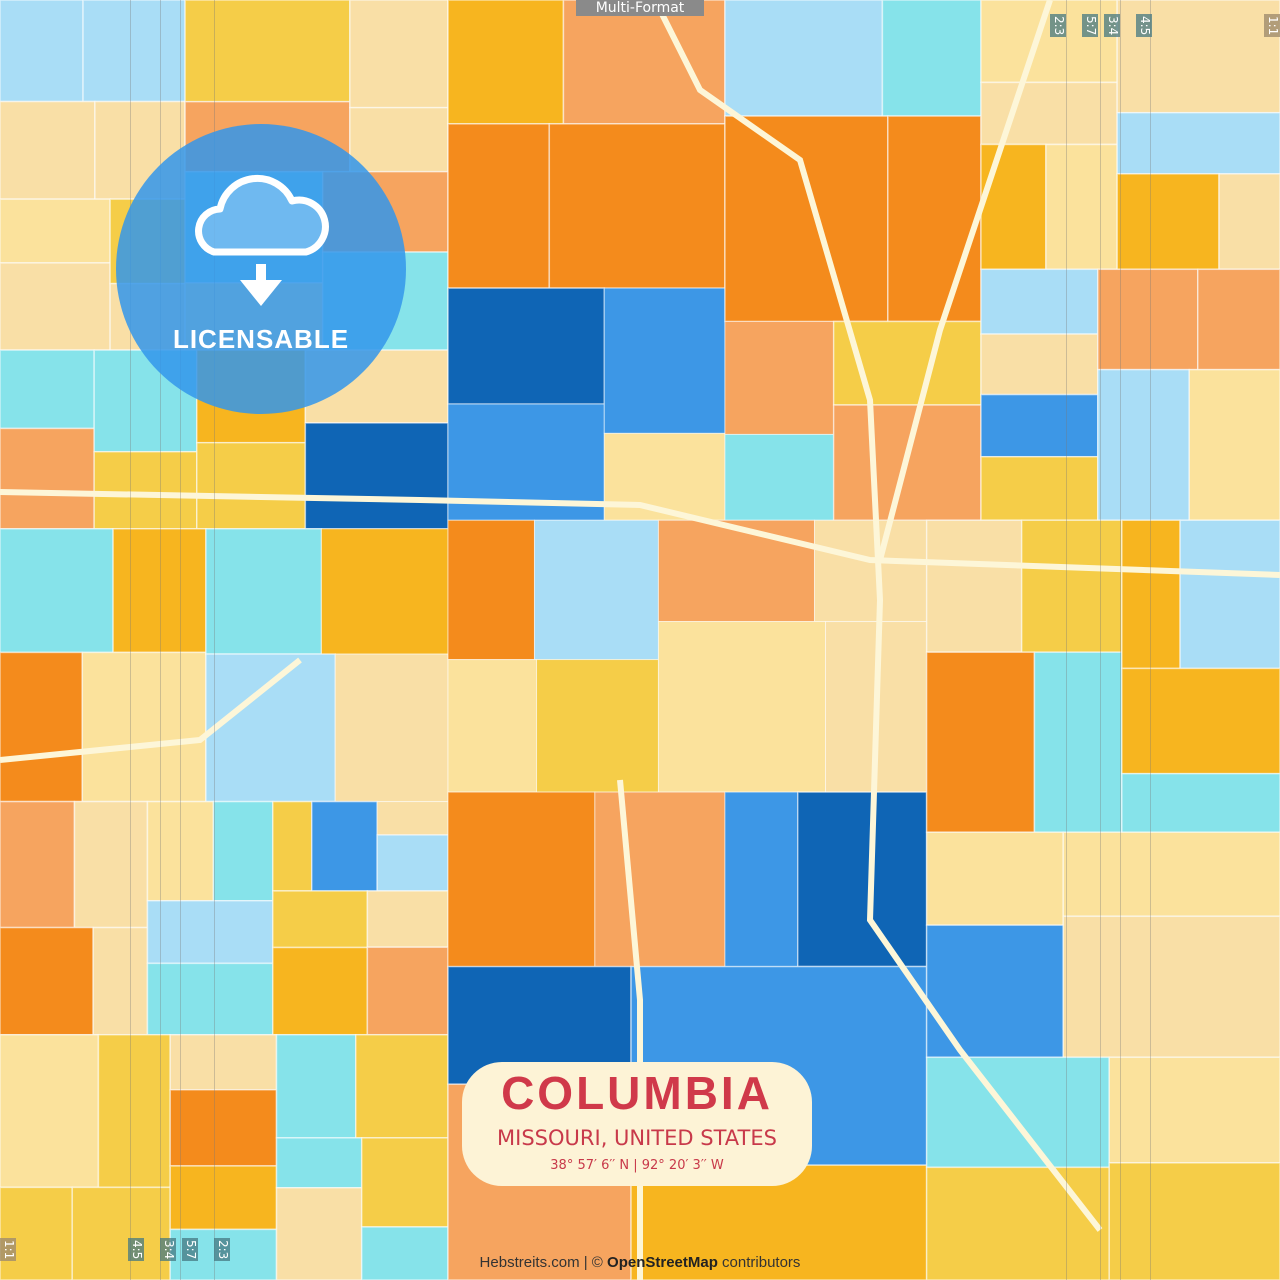 This screenshot has width=1280, height=1280. I want to click on osm-credit: OpenStreetMap, so click(662, 1262).